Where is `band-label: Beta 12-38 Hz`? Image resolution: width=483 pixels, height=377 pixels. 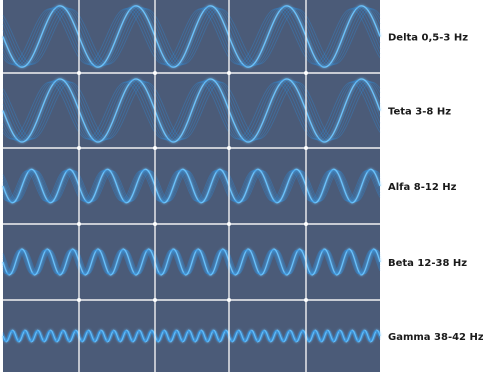 band-label: Beta 12-38 Hz is located at coordinates (427, 263).